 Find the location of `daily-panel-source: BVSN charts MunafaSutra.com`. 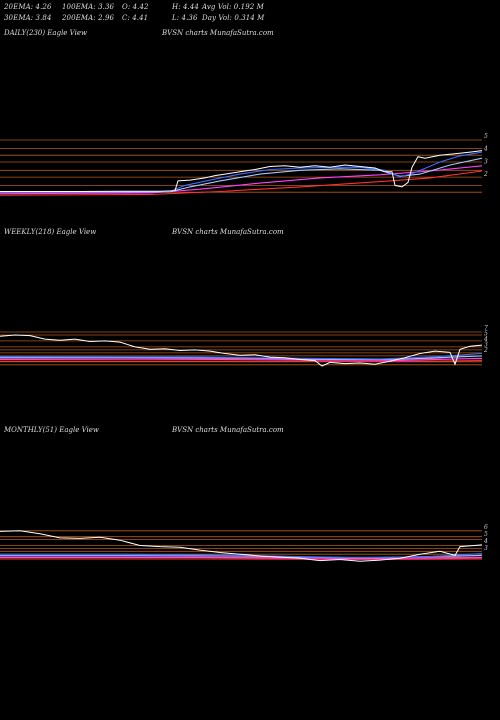

daily-panel-source: BVSN charts MunafaSutra.com is located at coordinates (218, 33).